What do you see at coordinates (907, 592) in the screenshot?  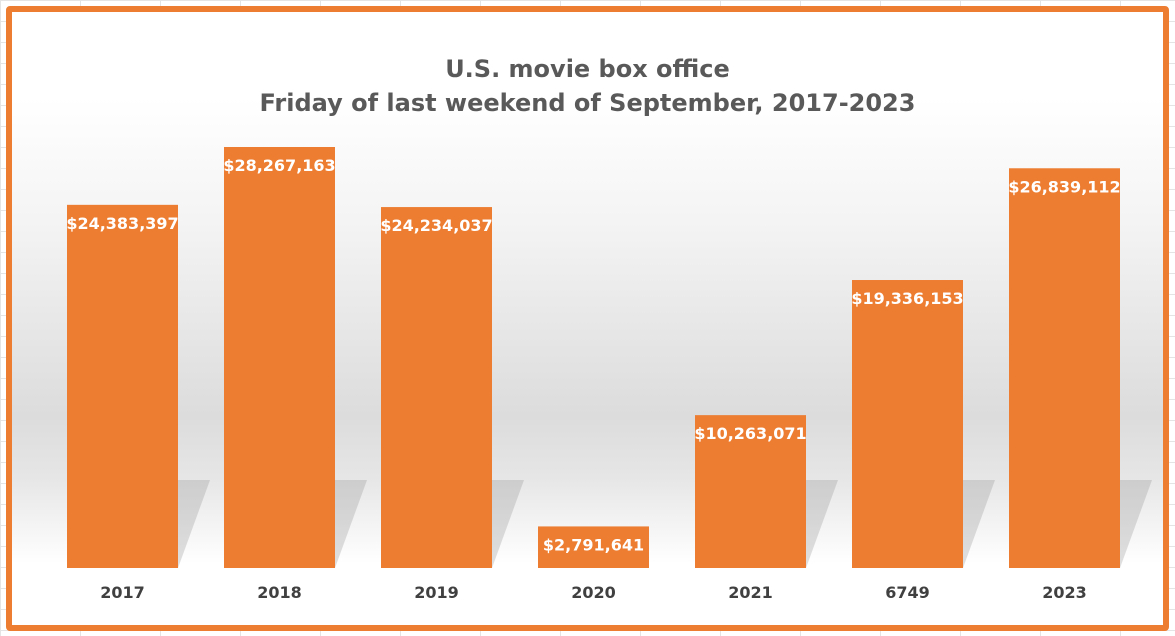 I see `category-label-6749: 6749` at bounding box center [907, 592].